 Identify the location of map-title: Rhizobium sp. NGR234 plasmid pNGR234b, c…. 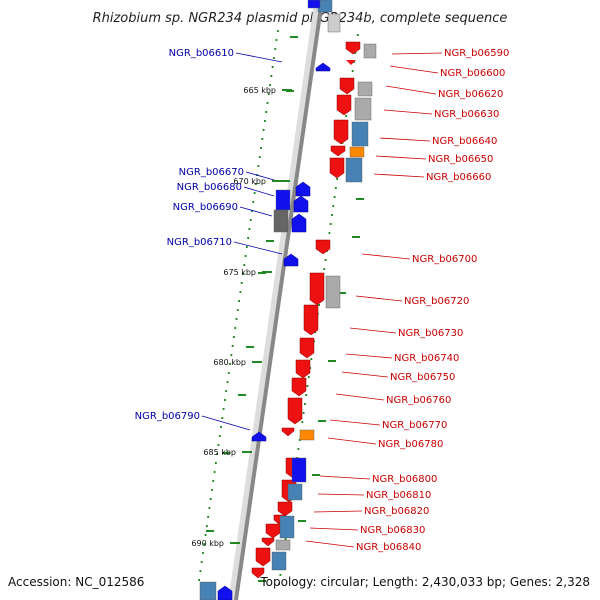
(300, 18).